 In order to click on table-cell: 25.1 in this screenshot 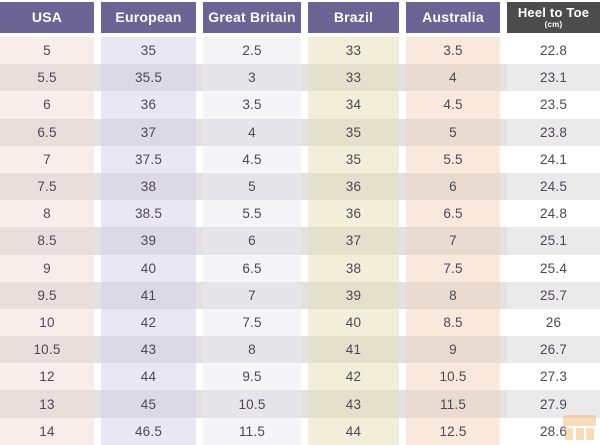, I will do `click(553, 241)`.